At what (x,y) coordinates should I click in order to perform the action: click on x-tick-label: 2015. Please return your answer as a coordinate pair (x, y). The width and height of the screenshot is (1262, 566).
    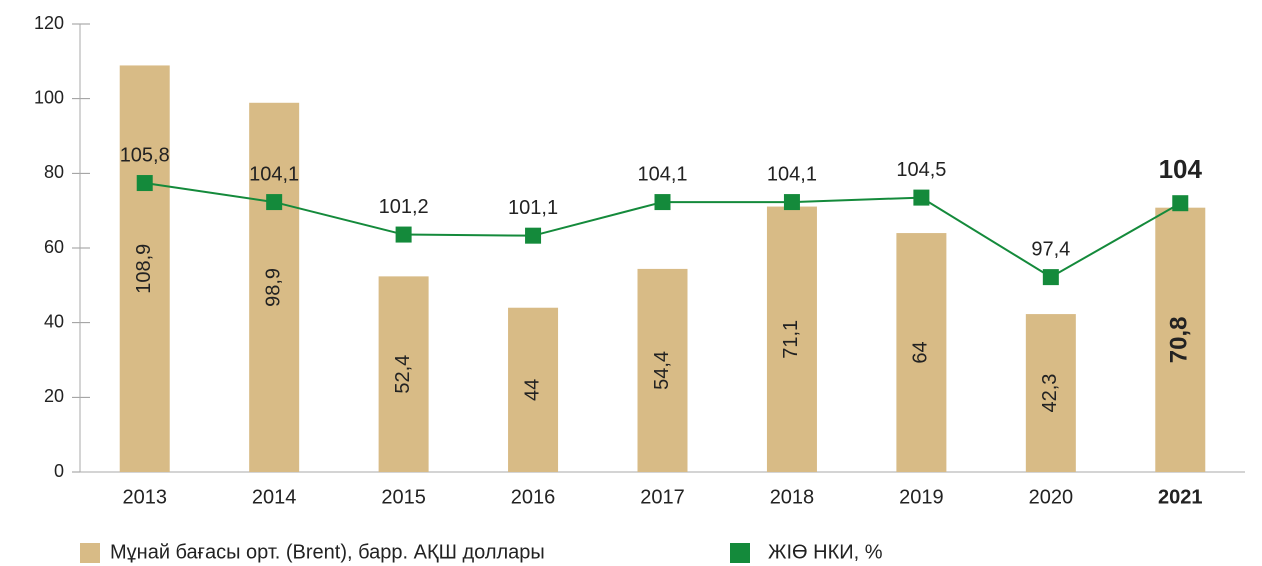
    Looking at the image, I should click on (403, 497).